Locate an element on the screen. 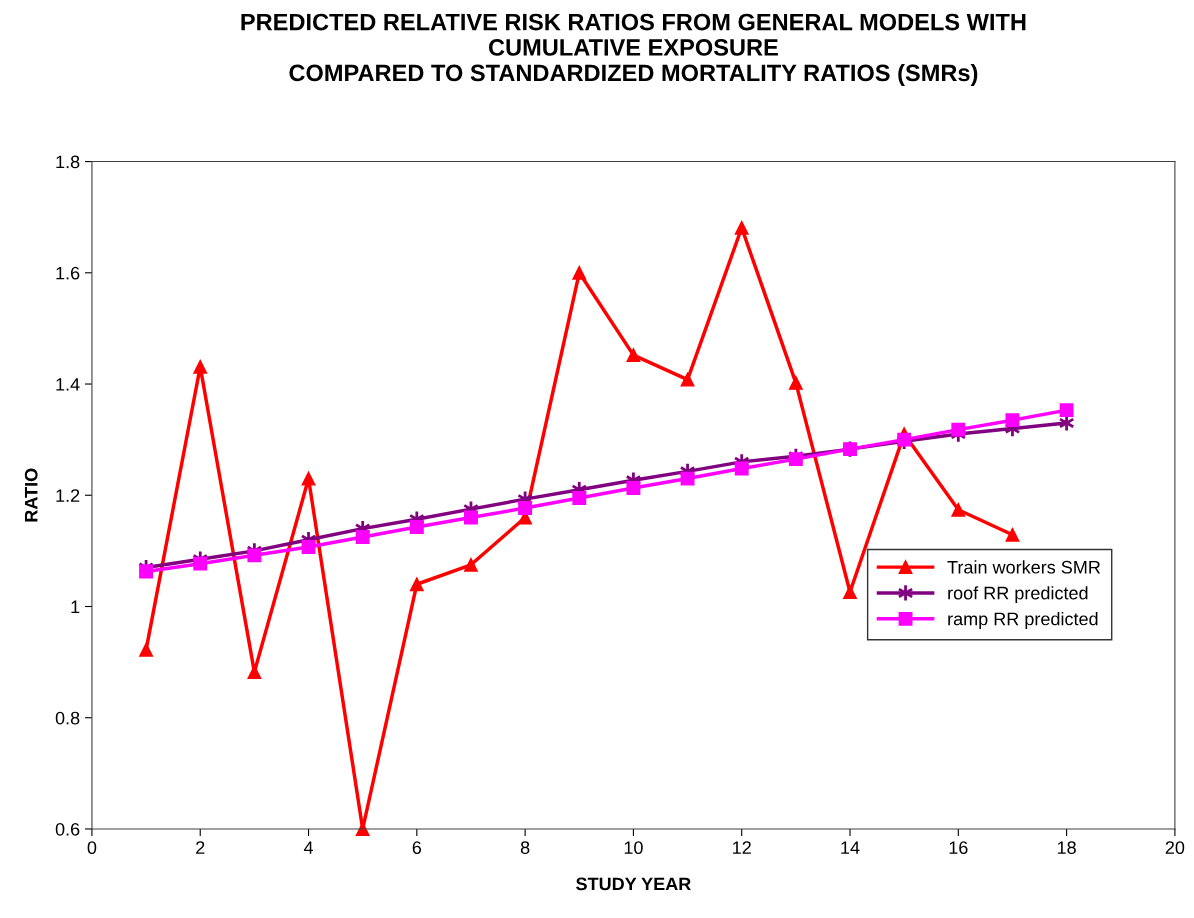 The image size is (1194, 918). legend-label: roof RR predicted is located at coordinates (1018, 595).